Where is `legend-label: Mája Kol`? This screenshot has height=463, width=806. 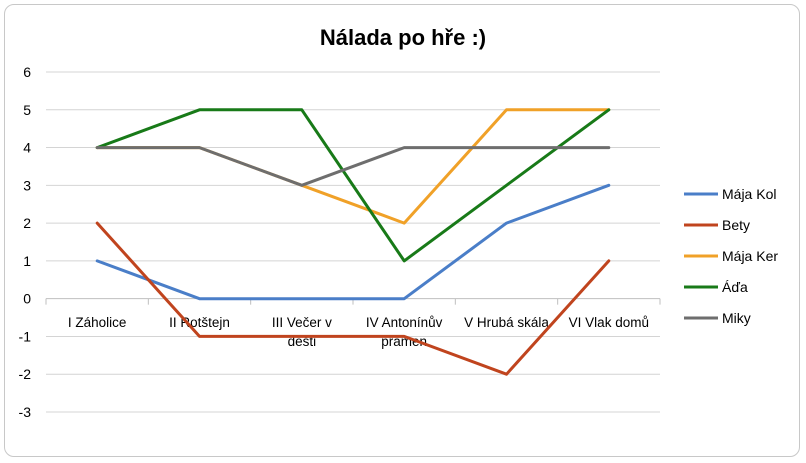
legend-label: Mája Kol is located at coordinates (749, 194).